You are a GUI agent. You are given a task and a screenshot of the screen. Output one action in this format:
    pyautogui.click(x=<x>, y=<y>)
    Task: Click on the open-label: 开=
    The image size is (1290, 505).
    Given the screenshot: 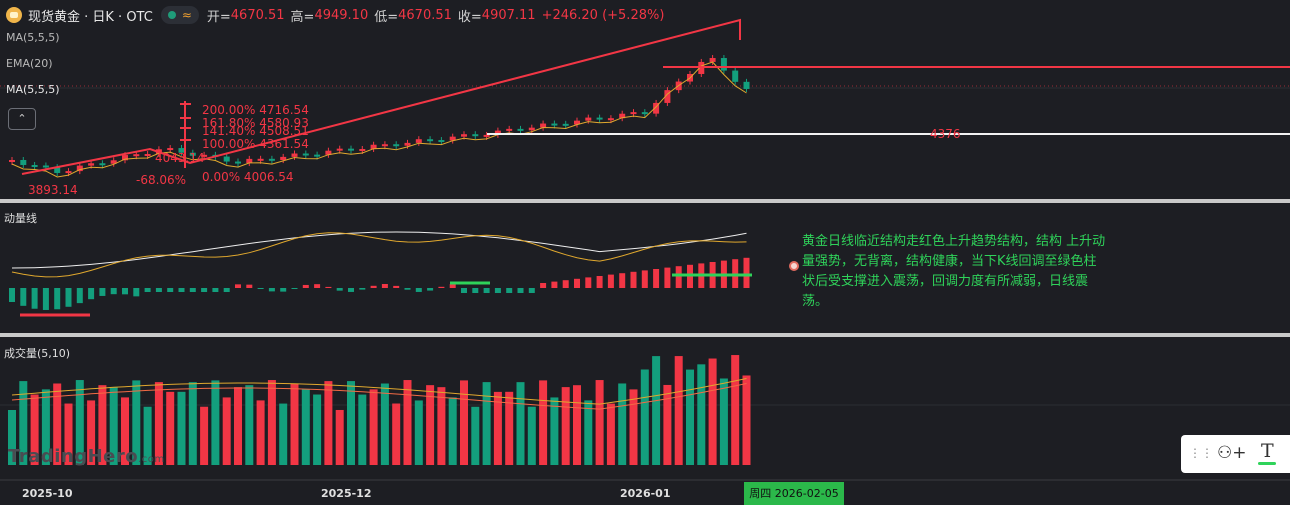 What is the action you would take?
    pyautogui.click(x=218, y=17)
    